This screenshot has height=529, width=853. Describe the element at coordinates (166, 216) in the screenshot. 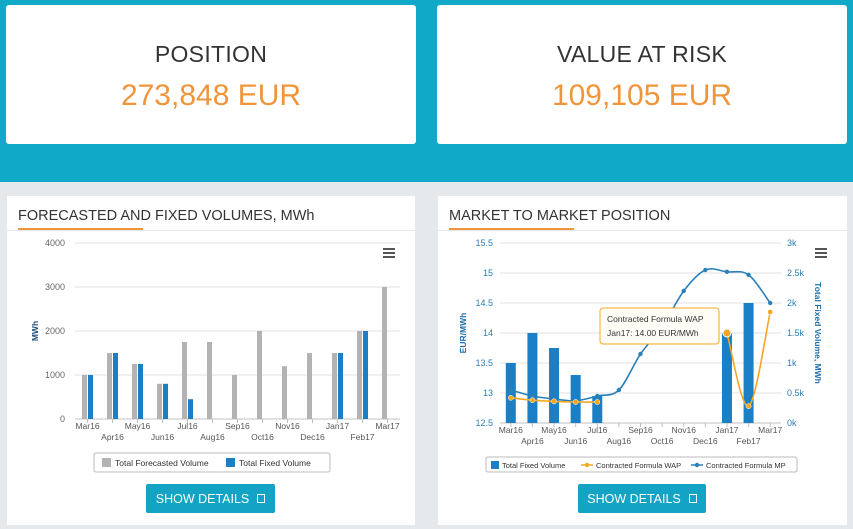

I see `volumes-panel-title: FORECASTED AND FIXED VOLUMES, MWh` at that location.